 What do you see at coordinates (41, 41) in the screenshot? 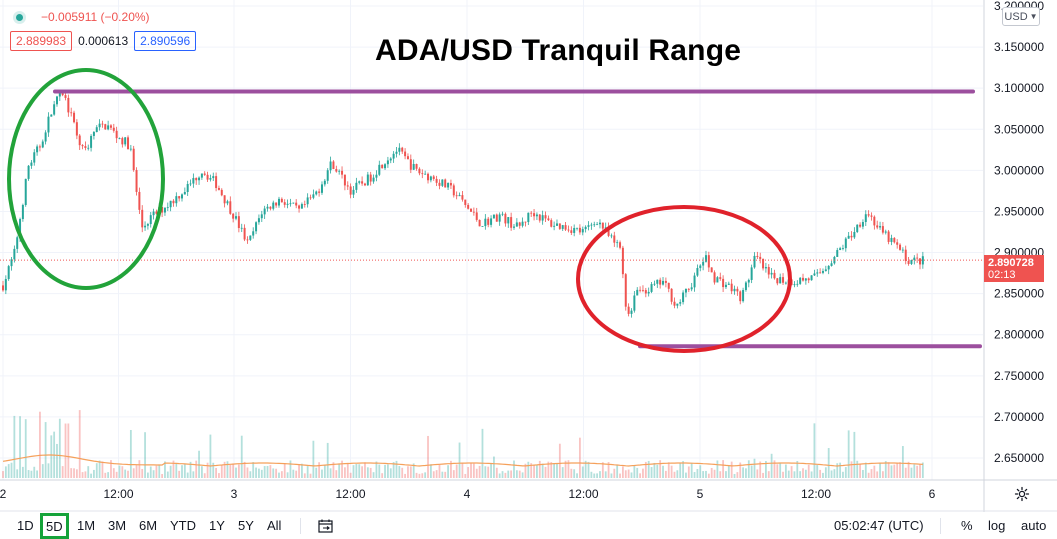
I see `sell-price-button: 2.889983` at bounding box center [41, 41].